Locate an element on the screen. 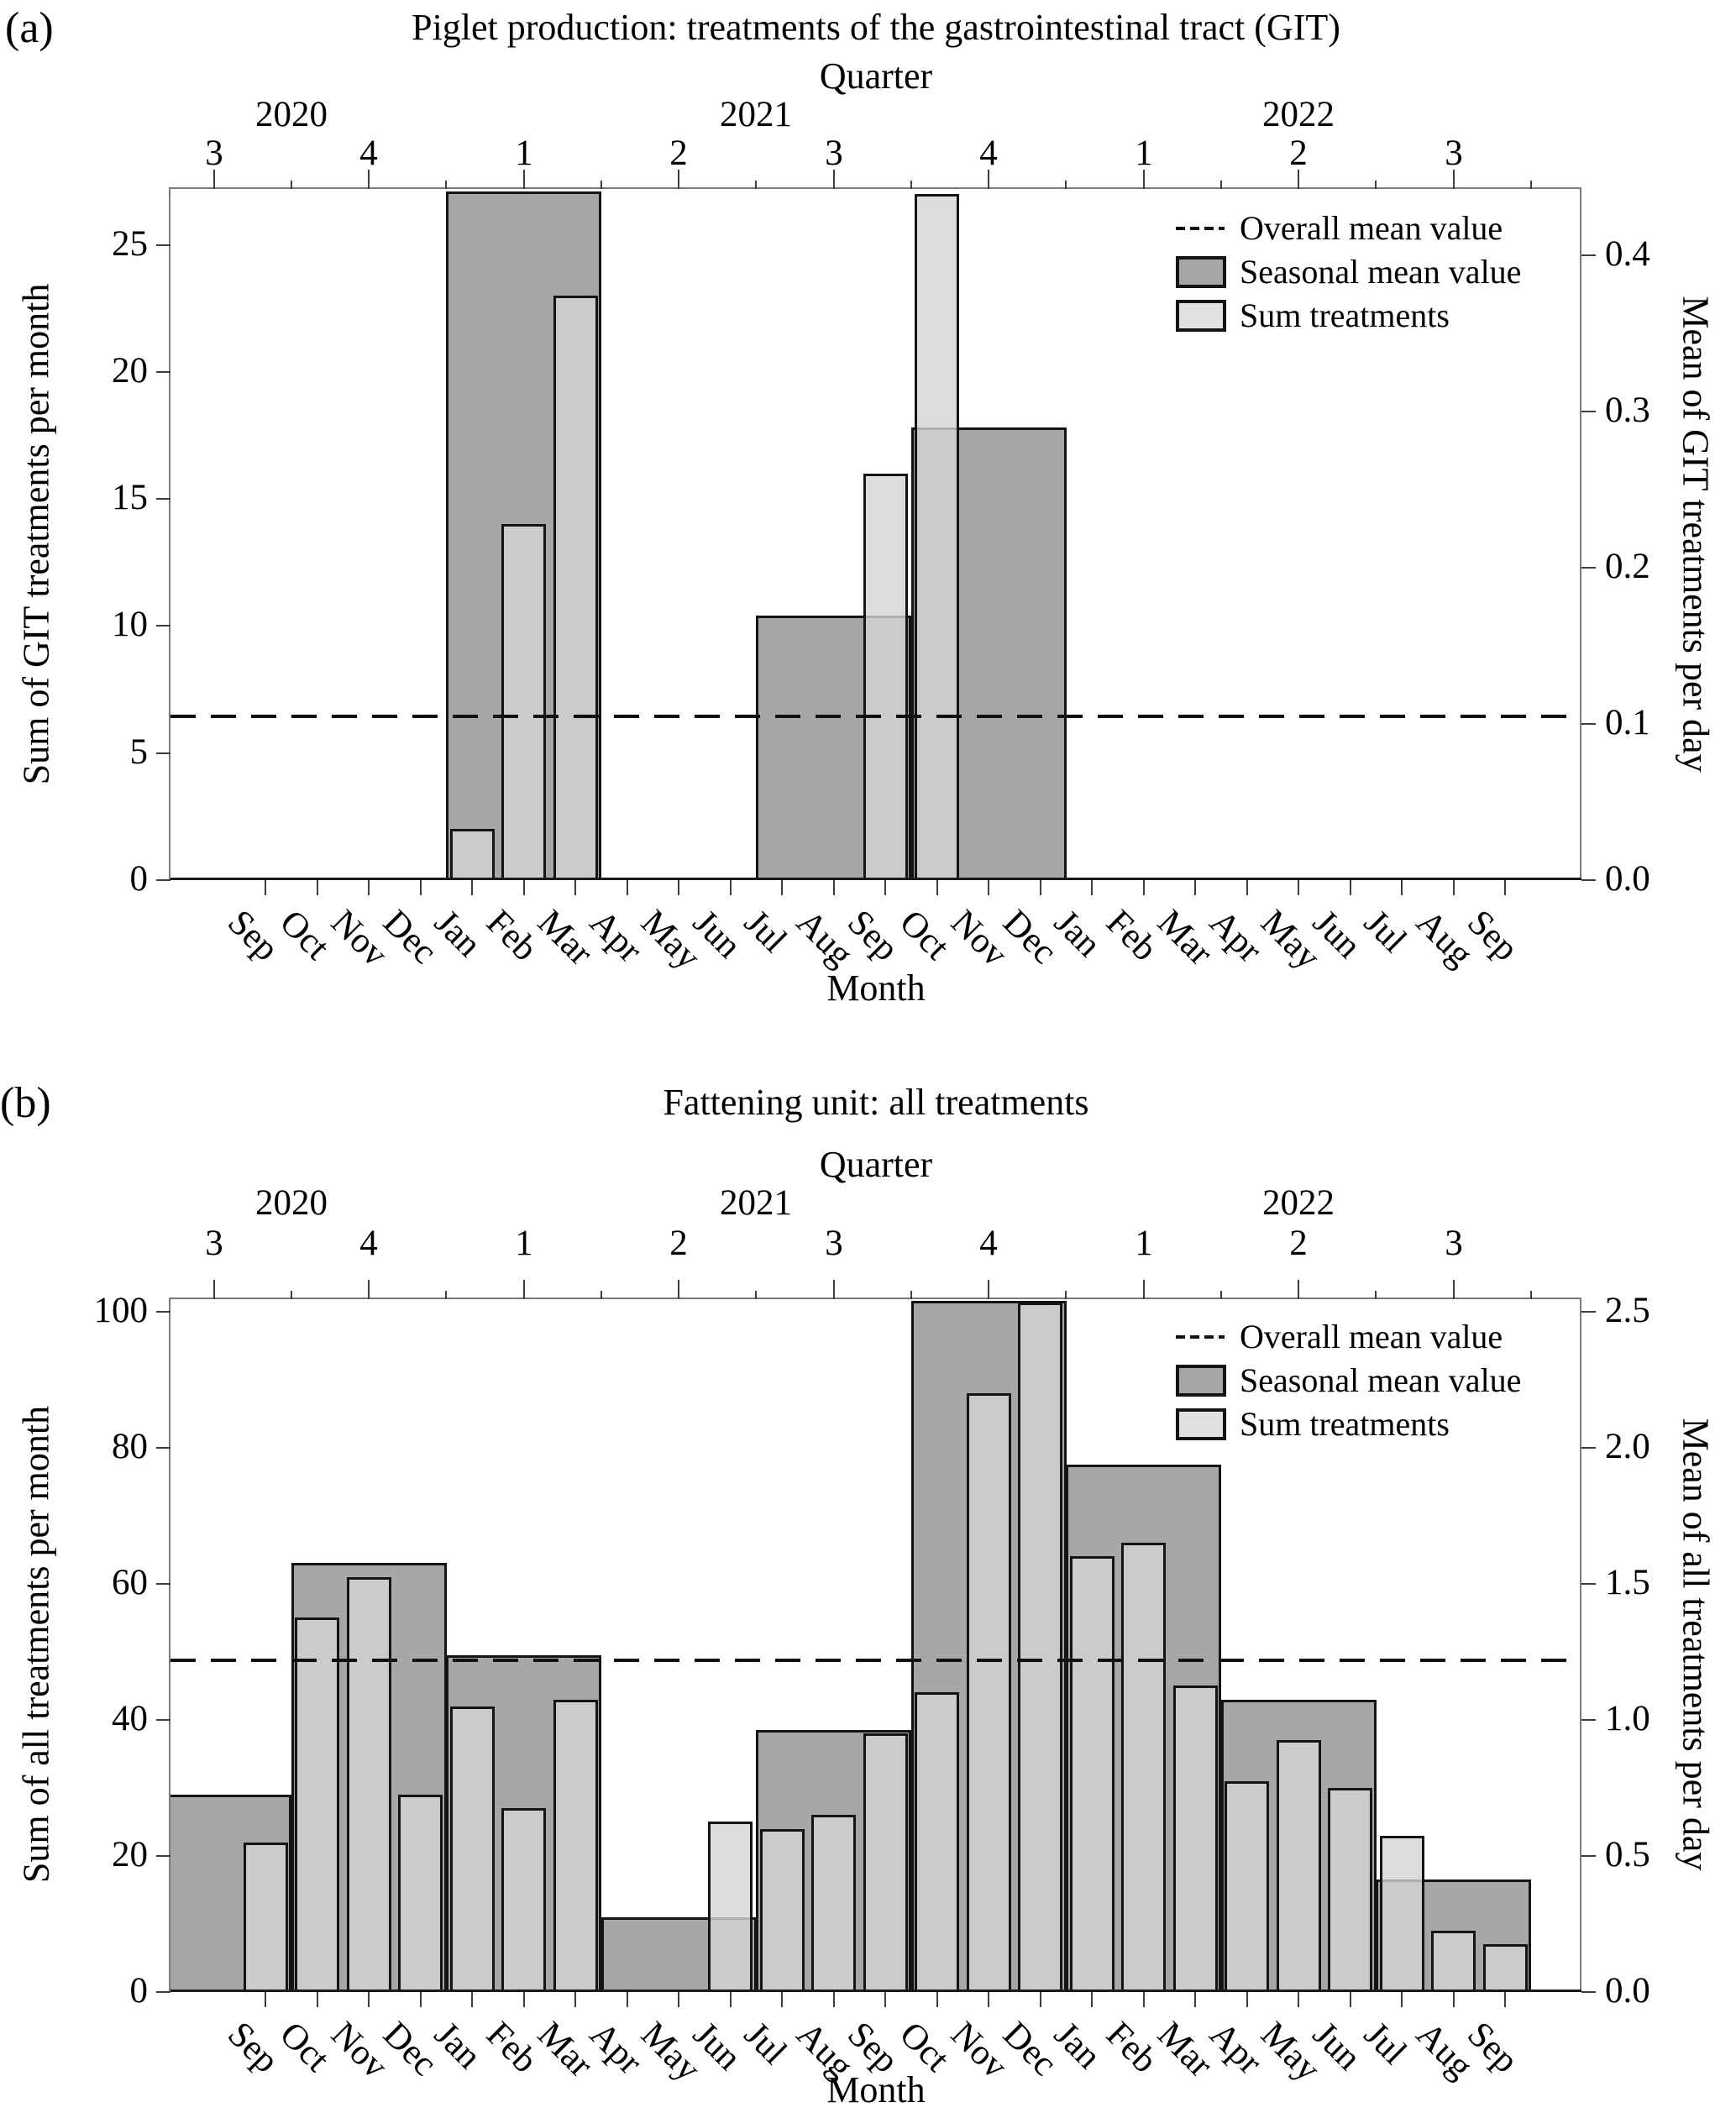  quarter-label: 2 is located at coordinates (678, 1244).